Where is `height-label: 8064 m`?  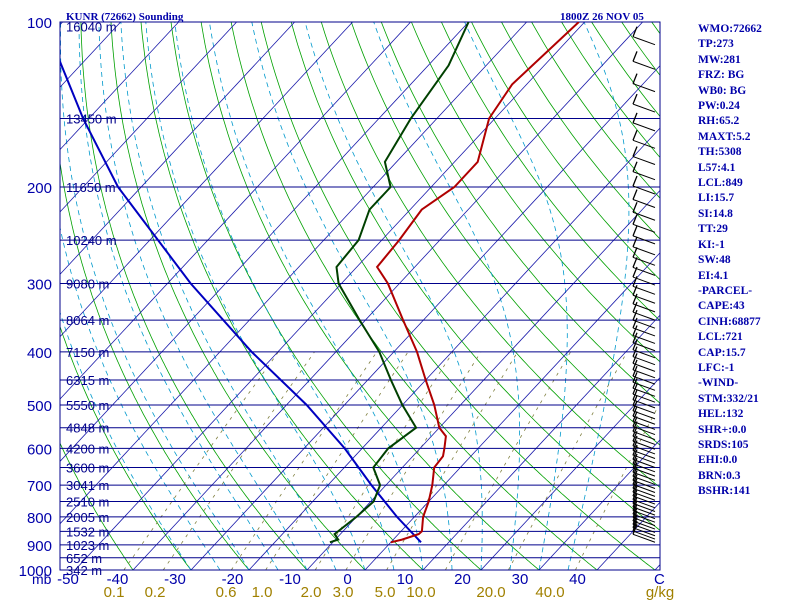 height-label: 8064 m is located at coordinates (87, 320).